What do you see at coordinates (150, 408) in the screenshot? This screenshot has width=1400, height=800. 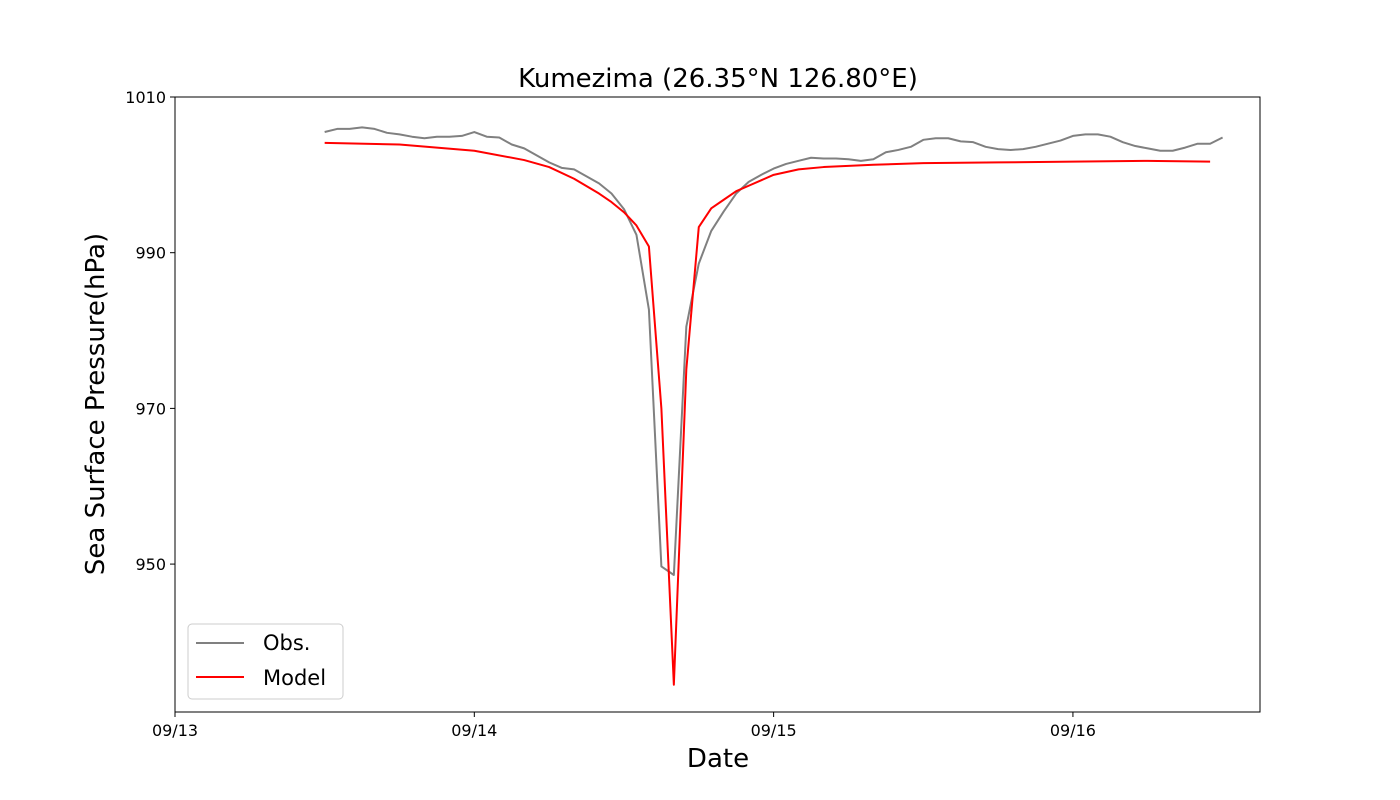 I see `y-tick-label: 970` at bounding box center [150, 408].